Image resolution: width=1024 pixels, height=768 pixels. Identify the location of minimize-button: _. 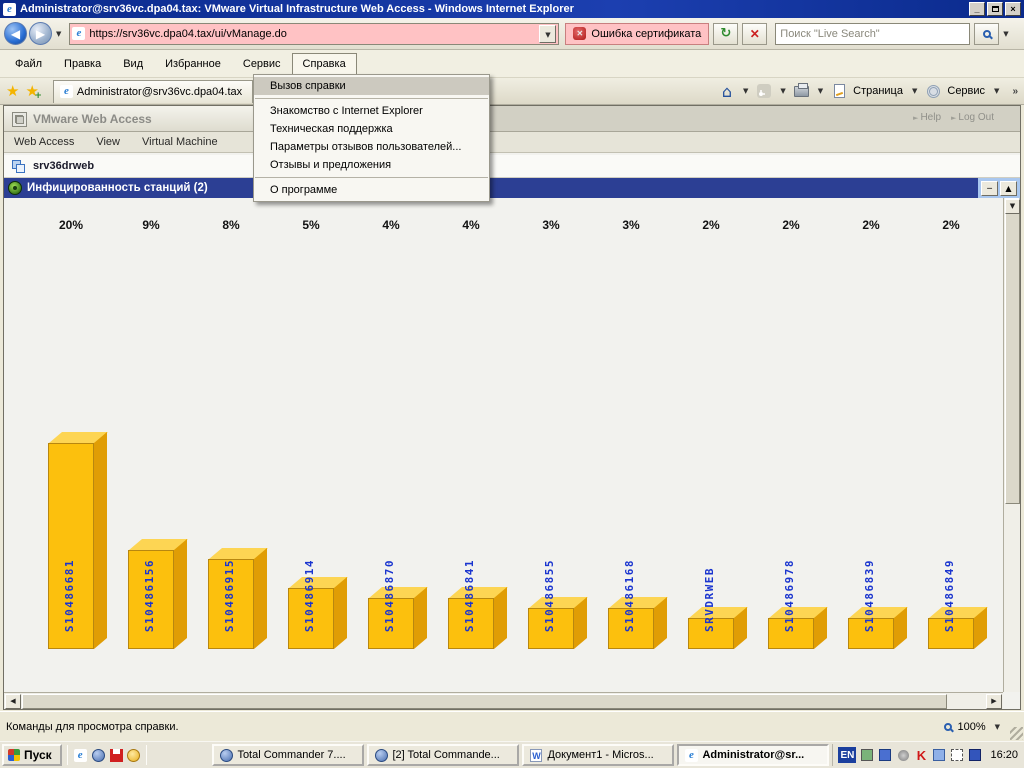
(977, 9).